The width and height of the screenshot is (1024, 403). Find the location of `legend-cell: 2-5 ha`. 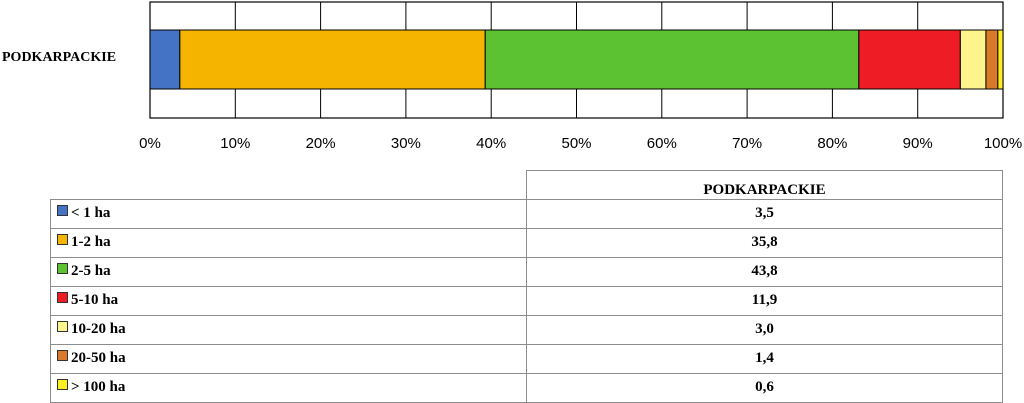

legend-cell: 2-5 ha is located at coordinates (288, 271).